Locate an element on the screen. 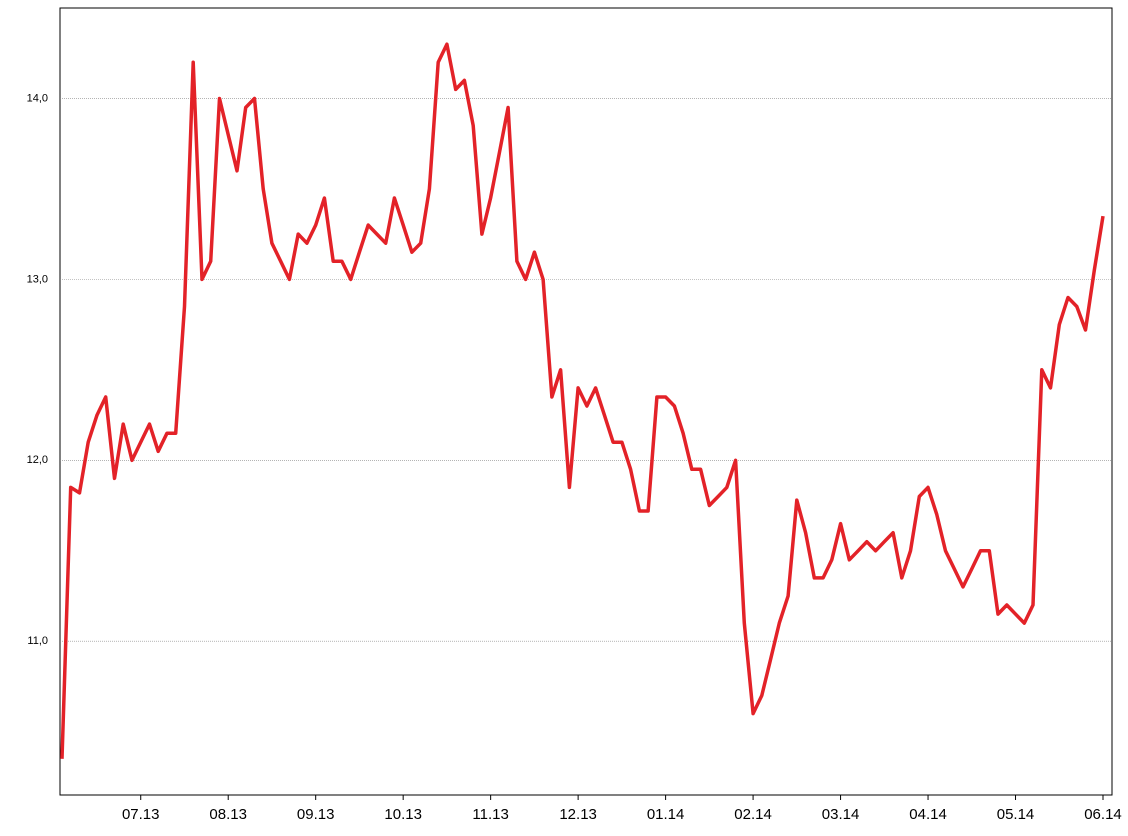  x-tick-label: 02.14 is located at coordinates (753, 814).